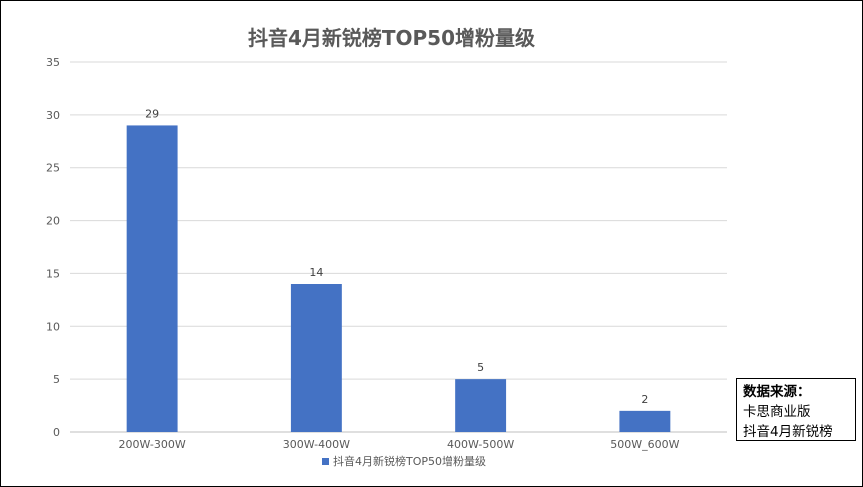  Describe the element at coordinates (644, 444) in the screenshot. I see `x-tick-label: 500W_600W` at that location.